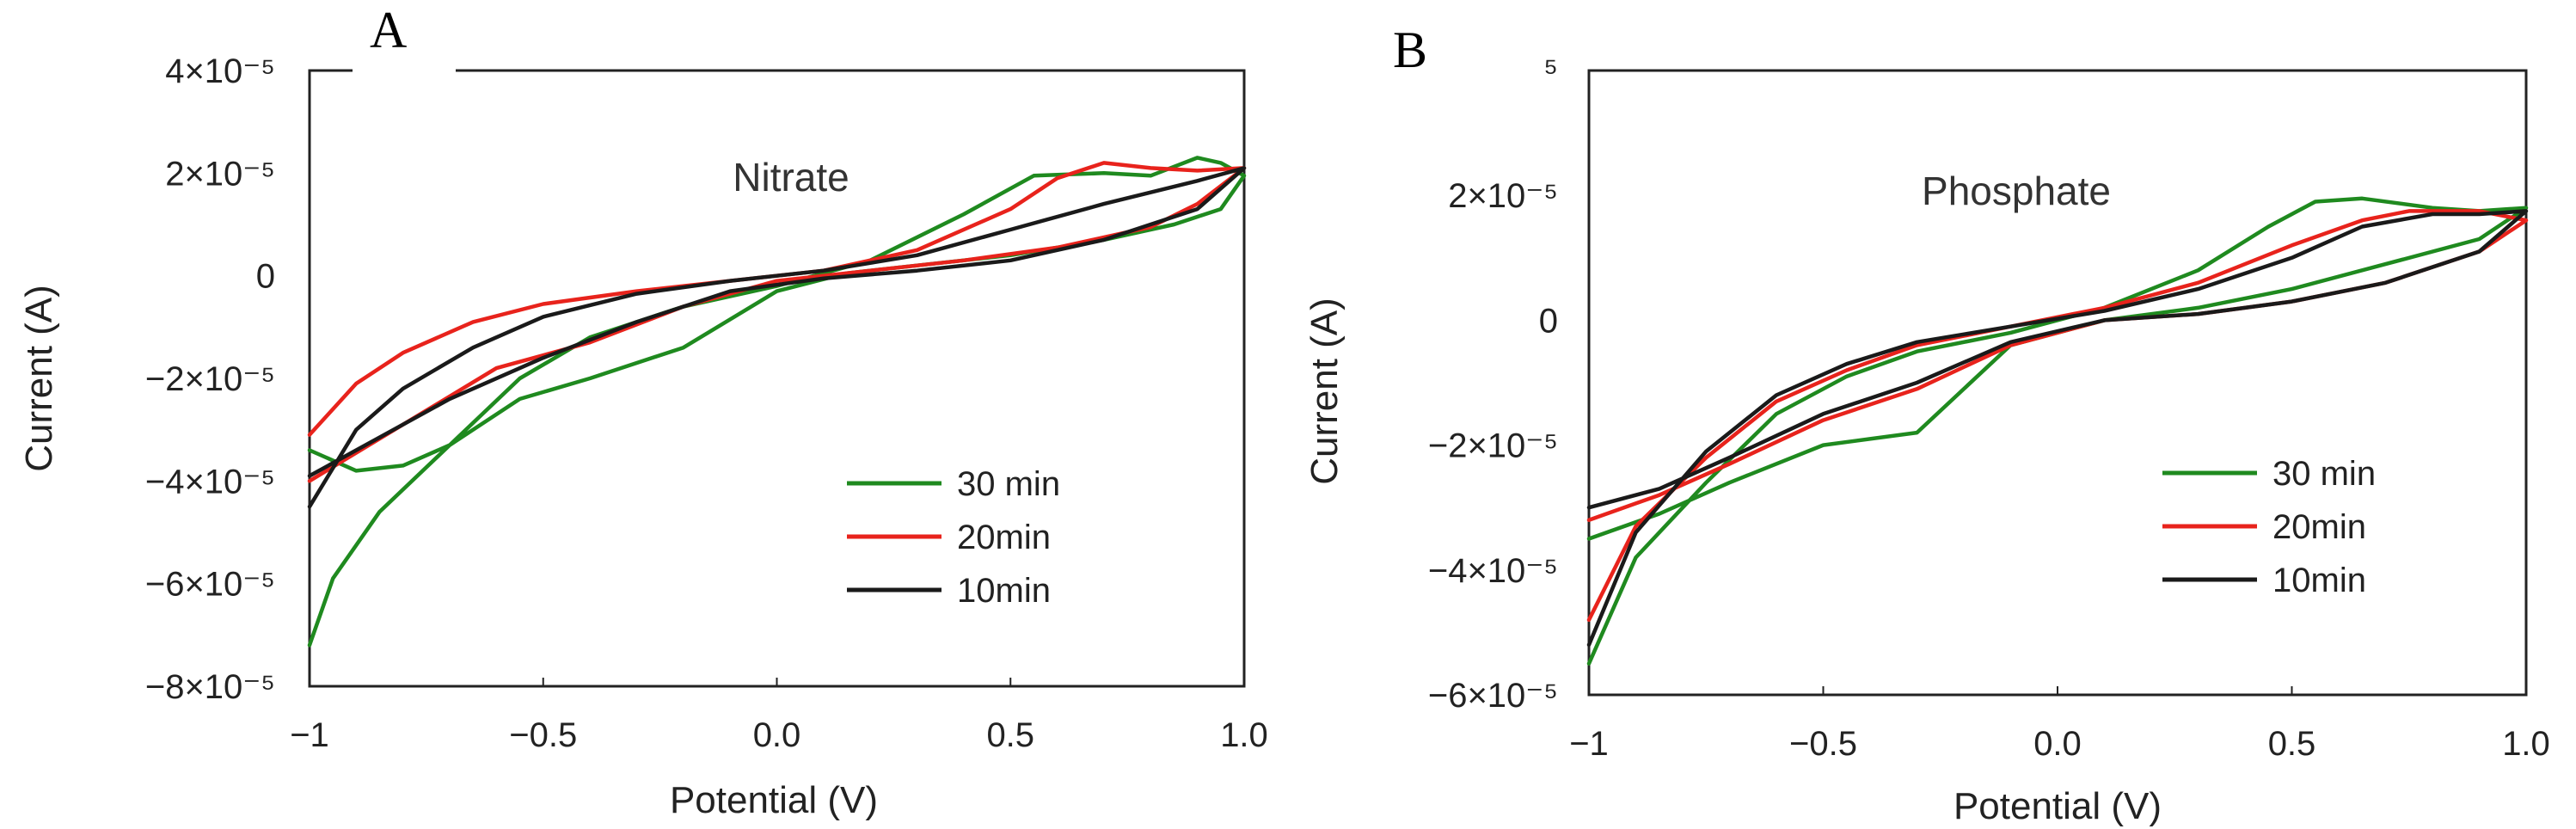 The height and width of the screenshot is (829, 2576). I want to click on chart-title: Phosphate, so click(2016, 191).